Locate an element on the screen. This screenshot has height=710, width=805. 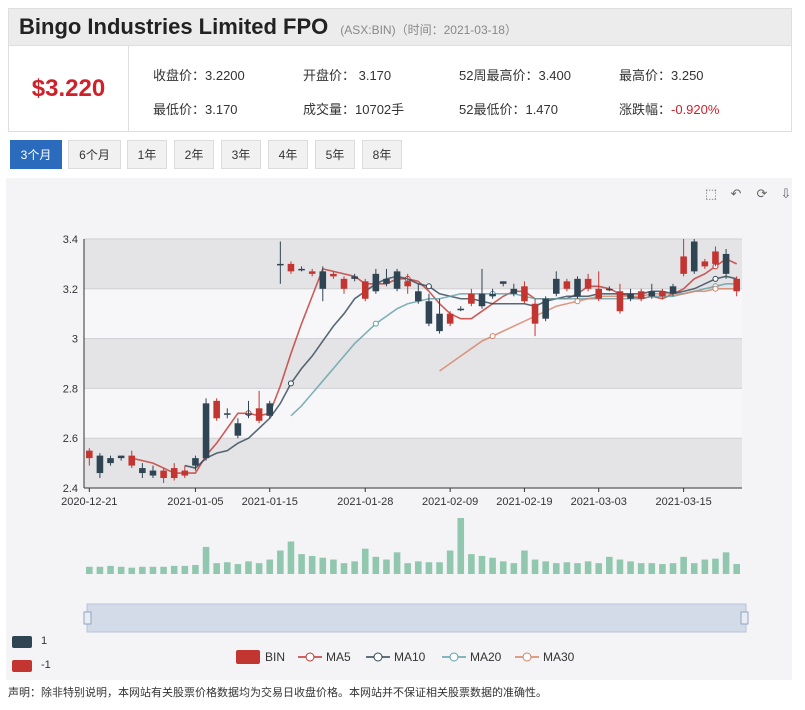
low-price: 最低价：3.170 is located at coordinates (195, 109).